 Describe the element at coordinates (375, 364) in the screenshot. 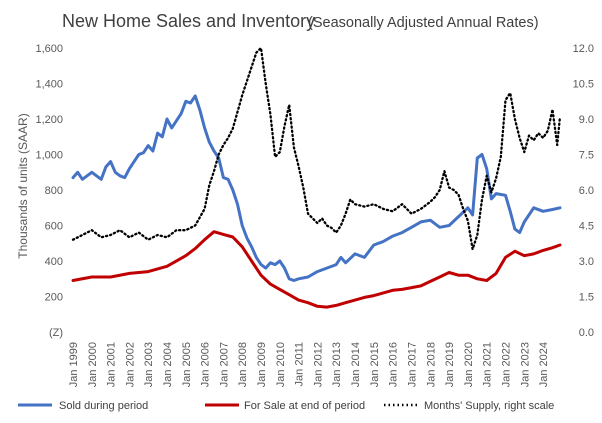

I see `x-tick-label: Jan 2015` at that location.